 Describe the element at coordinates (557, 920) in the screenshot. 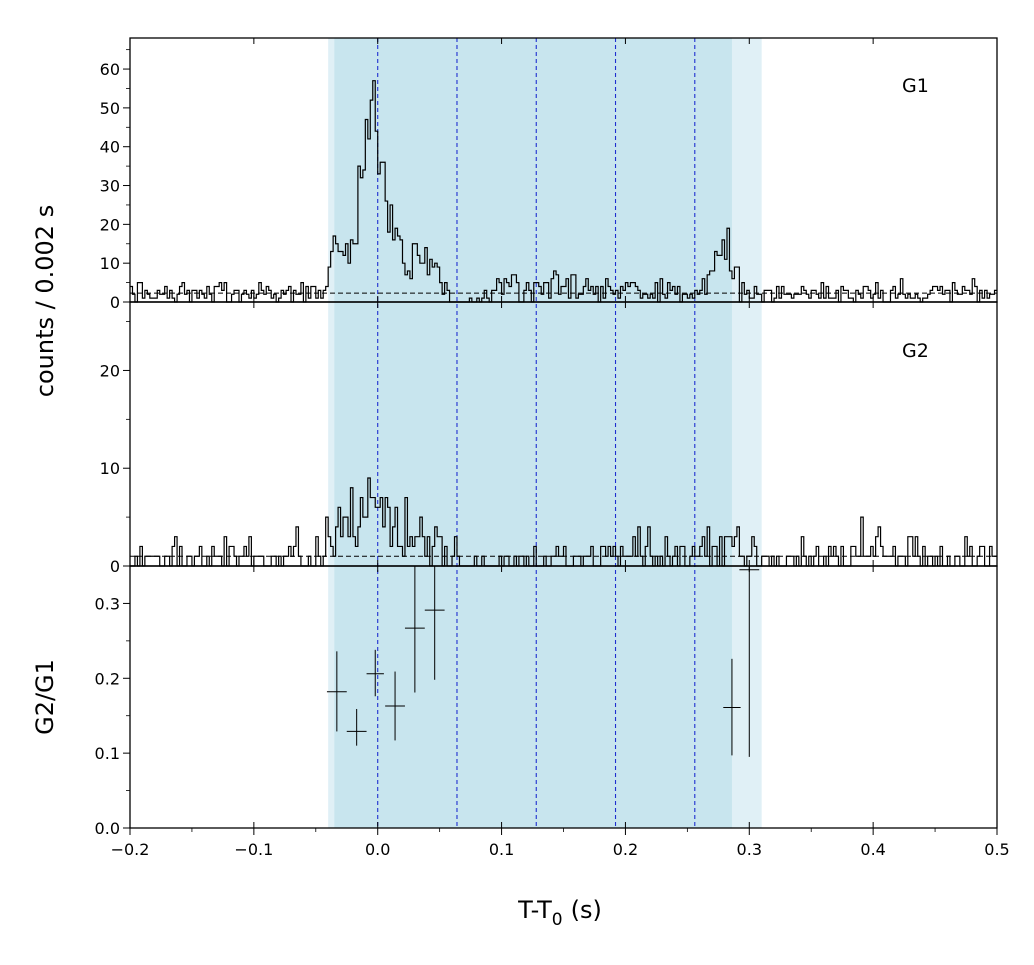

I see `x-axis-title-subscript: 0` at that location.